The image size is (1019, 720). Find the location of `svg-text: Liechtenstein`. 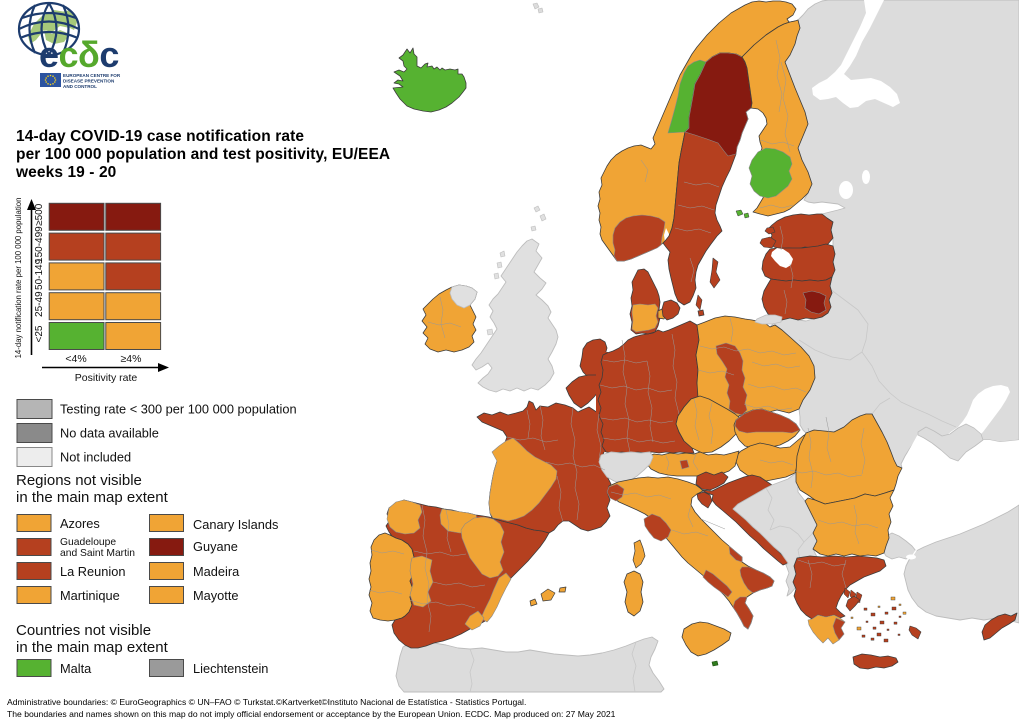

svg-text: Liechtenstein is located at coordinates (230, 668).